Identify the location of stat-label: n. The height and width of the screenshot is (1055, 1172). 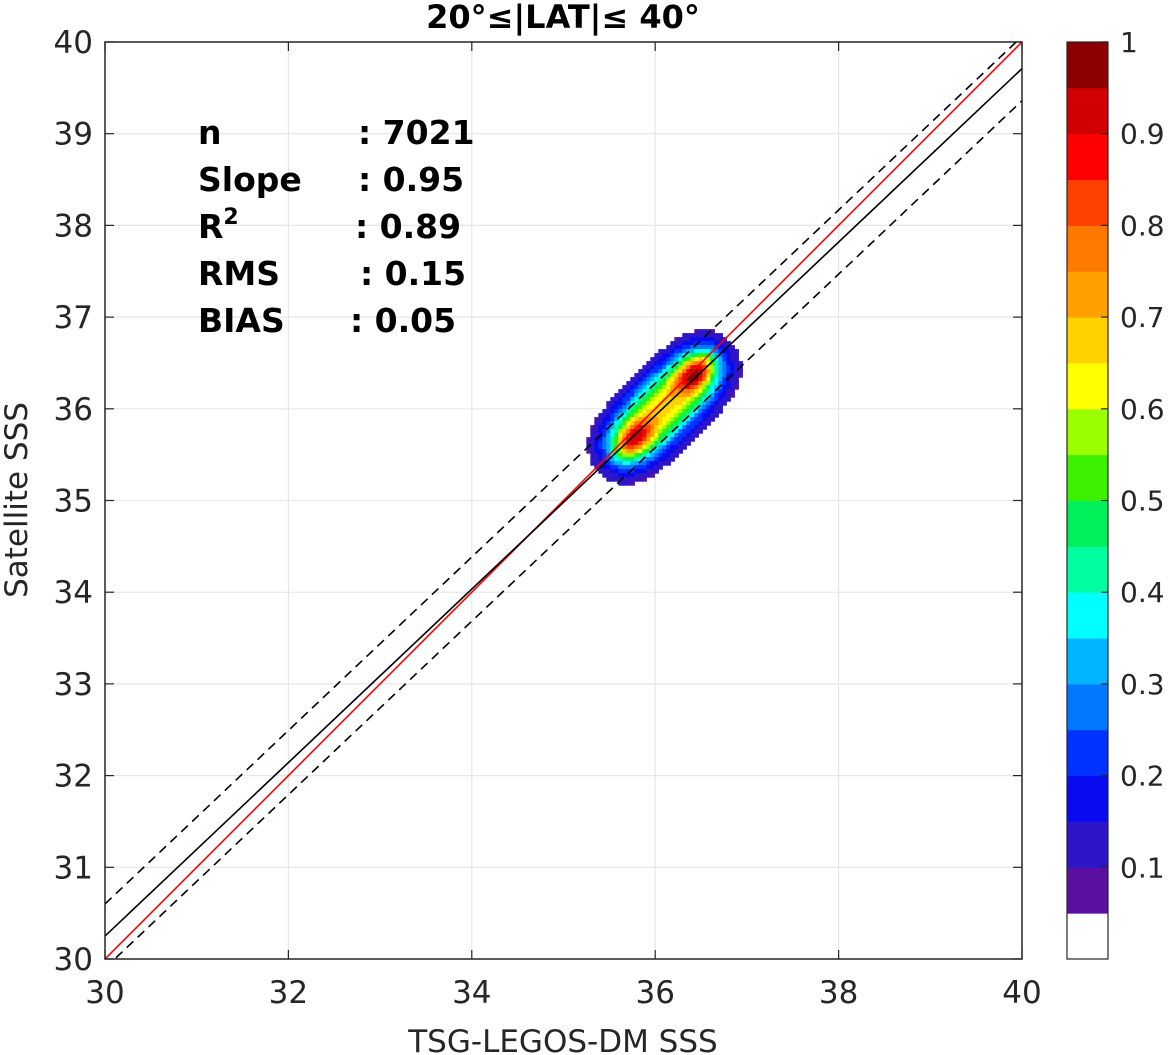
(210, 132).